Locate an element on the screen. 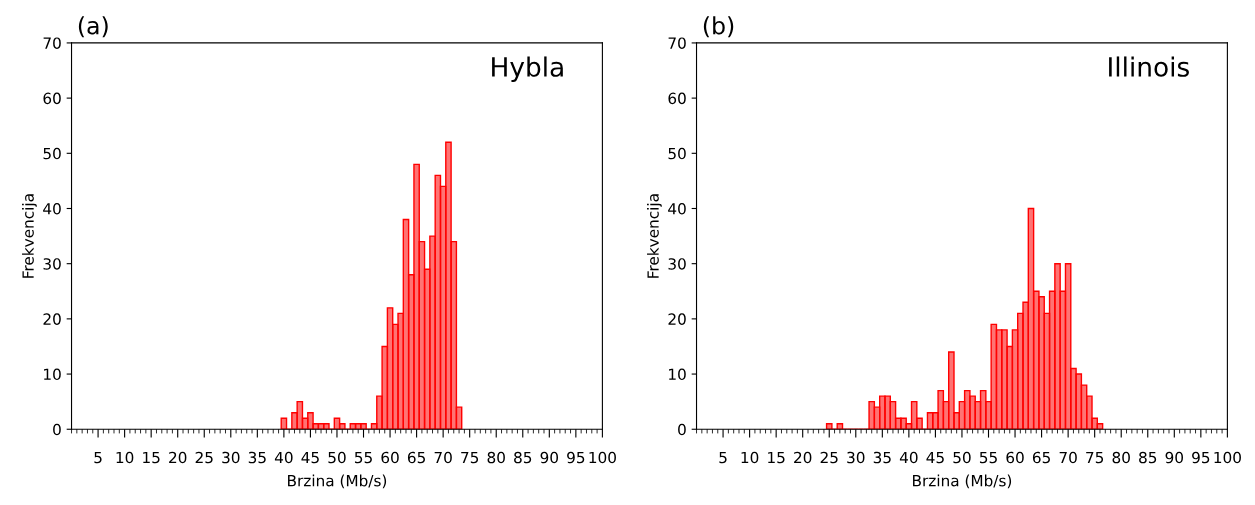 The height and width of the screenshot is (505, 1255). chart-title: (b) is located at coordinates (718, 27).